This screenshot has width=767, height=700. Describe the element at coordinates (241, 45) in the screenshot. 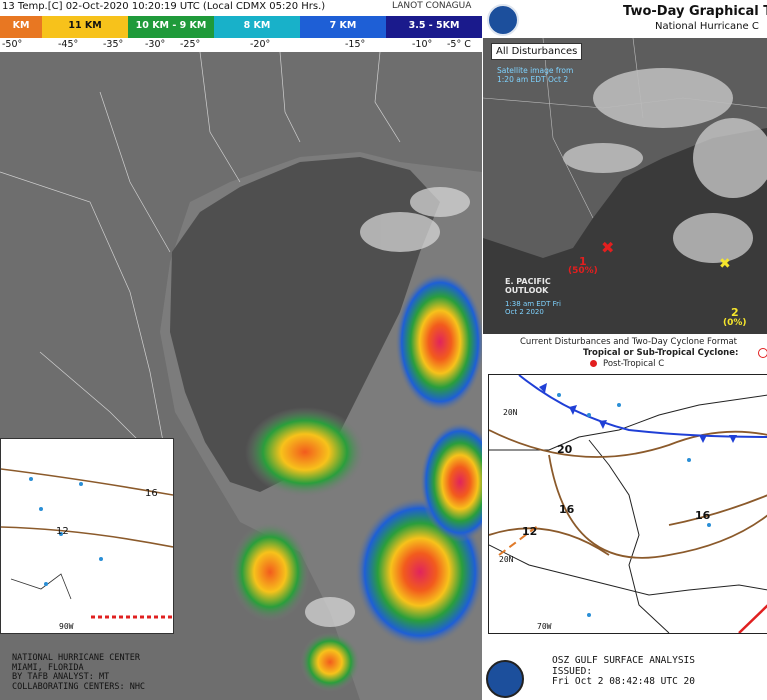

I see `temperature-ticks: -50° -45° -35° -30° -25° -20° -15° -10° -5° C` at that location.